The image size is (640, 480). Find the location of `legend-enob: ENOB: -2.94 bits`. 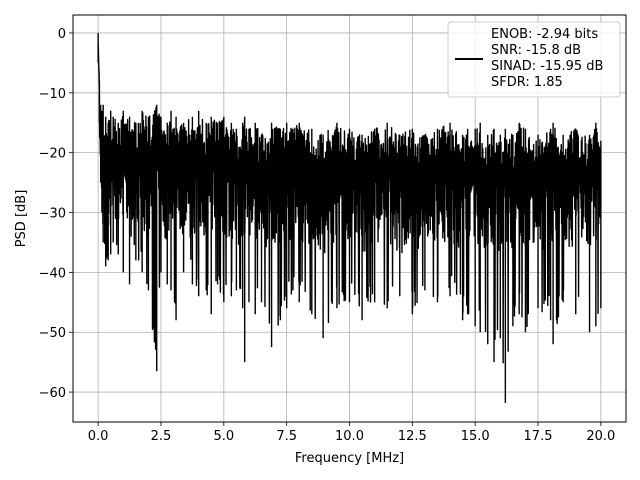

legend-enob: ENOB: -2.94 bits is located at coordinates (544, 34).